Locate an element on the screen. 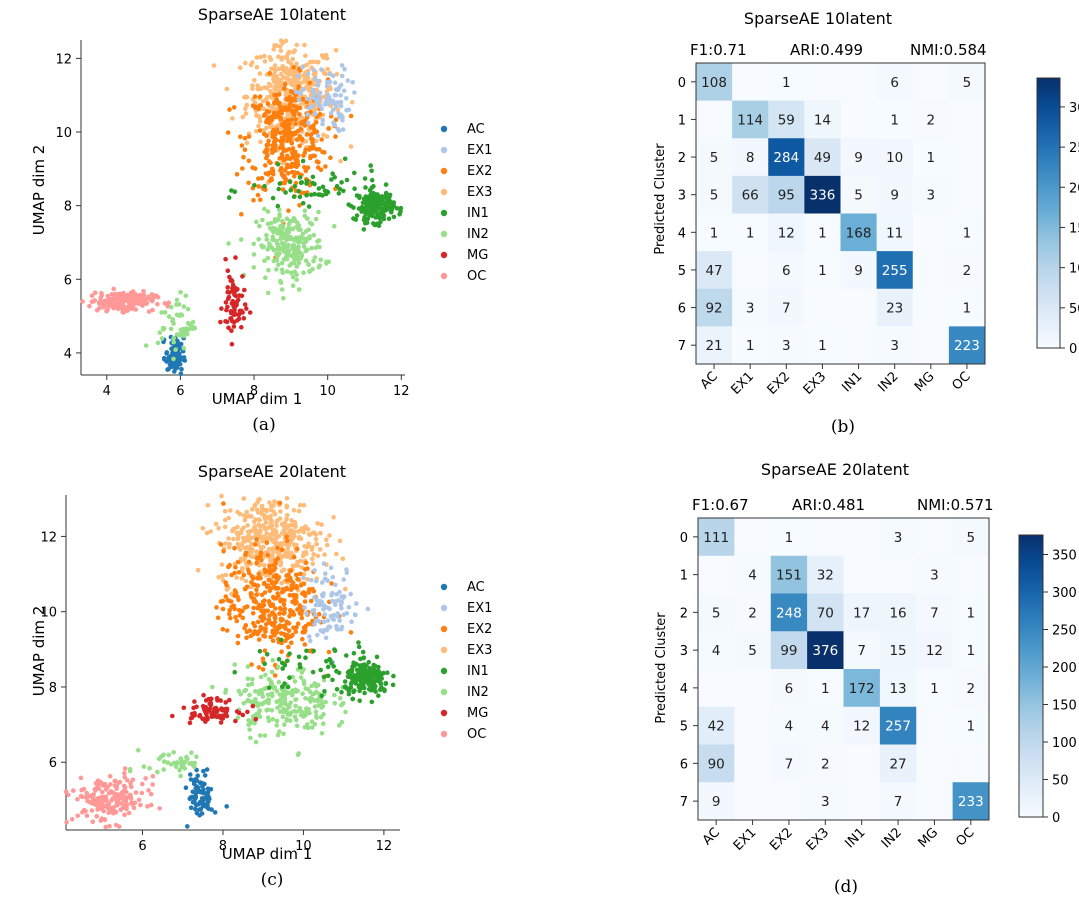 This screenshot has width=1079, height=911. cell-value: 168 is located at coordinates (859, 233).